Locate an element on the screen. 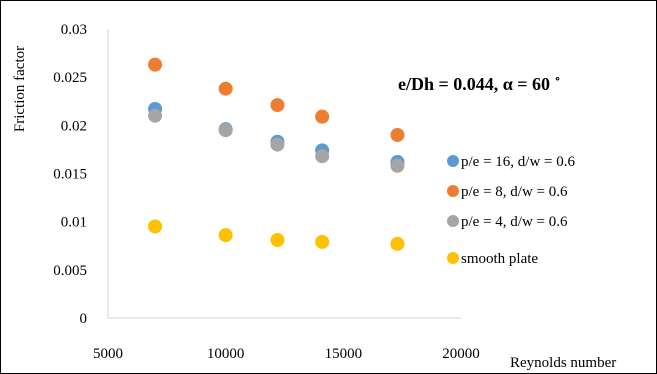 This screenshot has height=374, width=657. chart-annotation: e/Dh = 0.044, α = 60 ˚ is located at coordinates (479, 84).